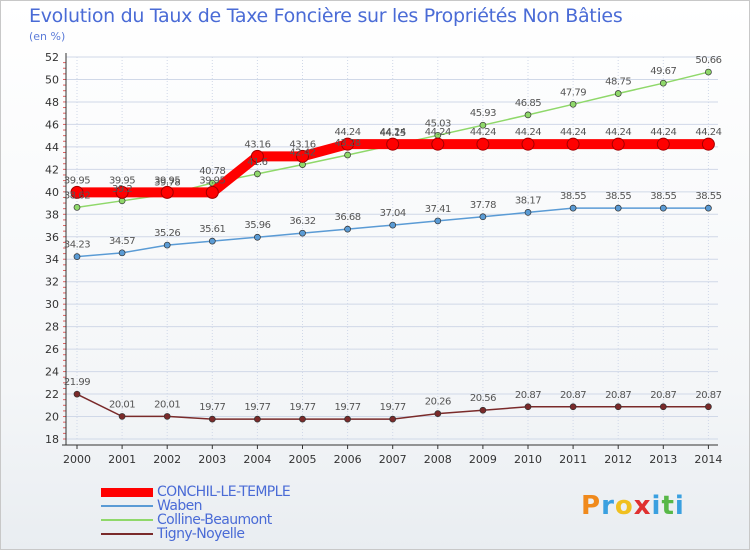  What do you see at coordinates (528, 103) in the screenshot?
I see `data-label-colline: 46.85` at bounding box center [528, 103].